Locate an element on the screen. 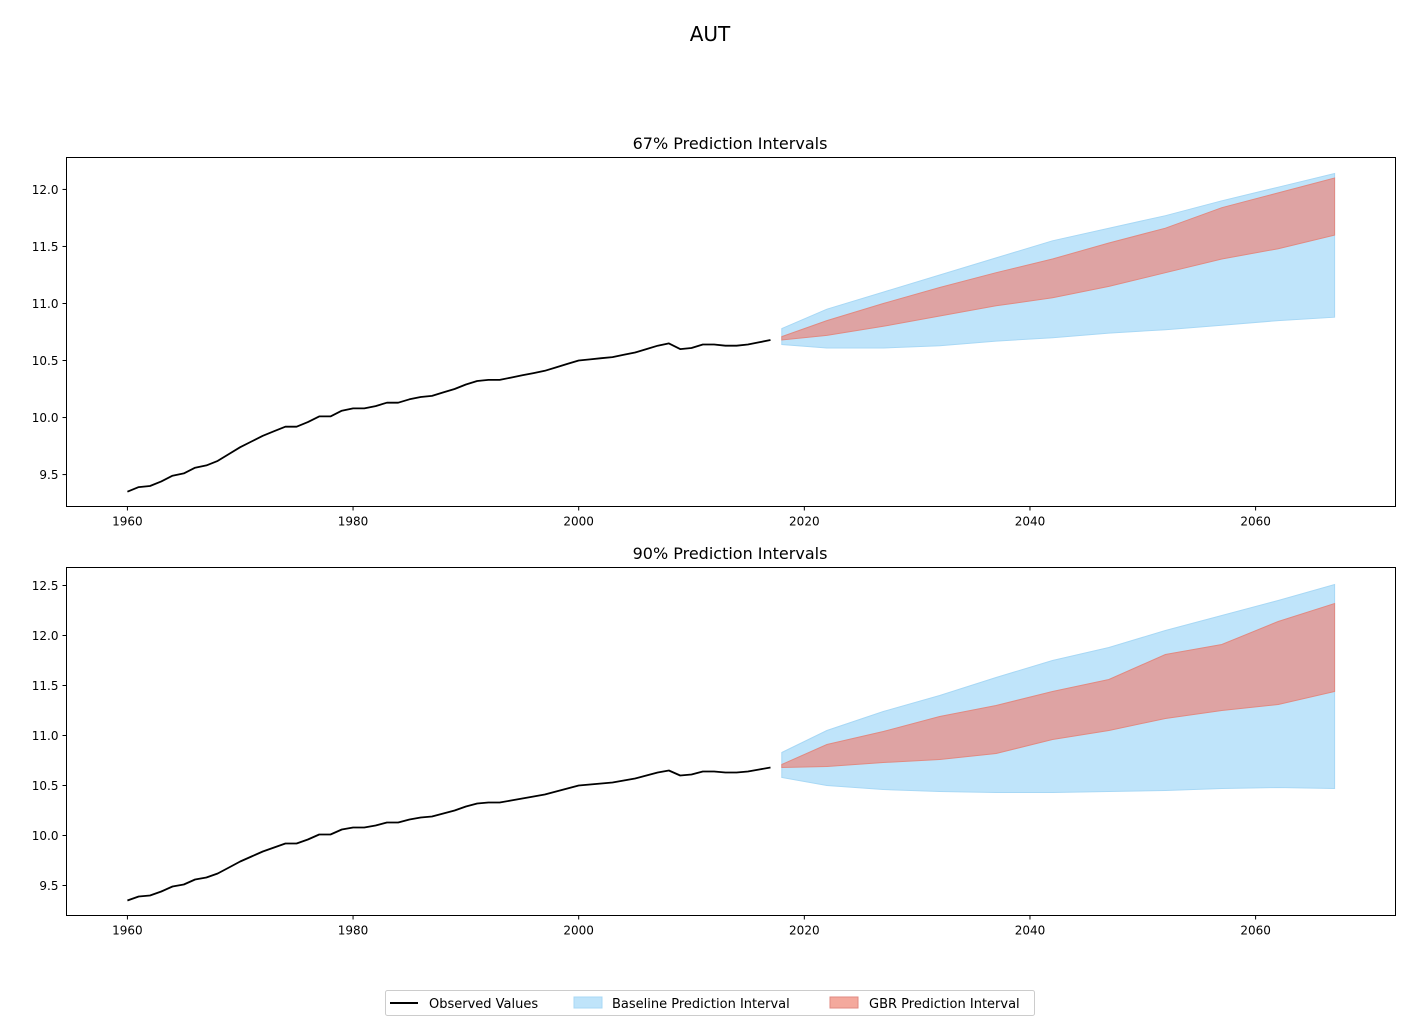  y-tick-label: 12.5 is located at coordinates (45, 586).